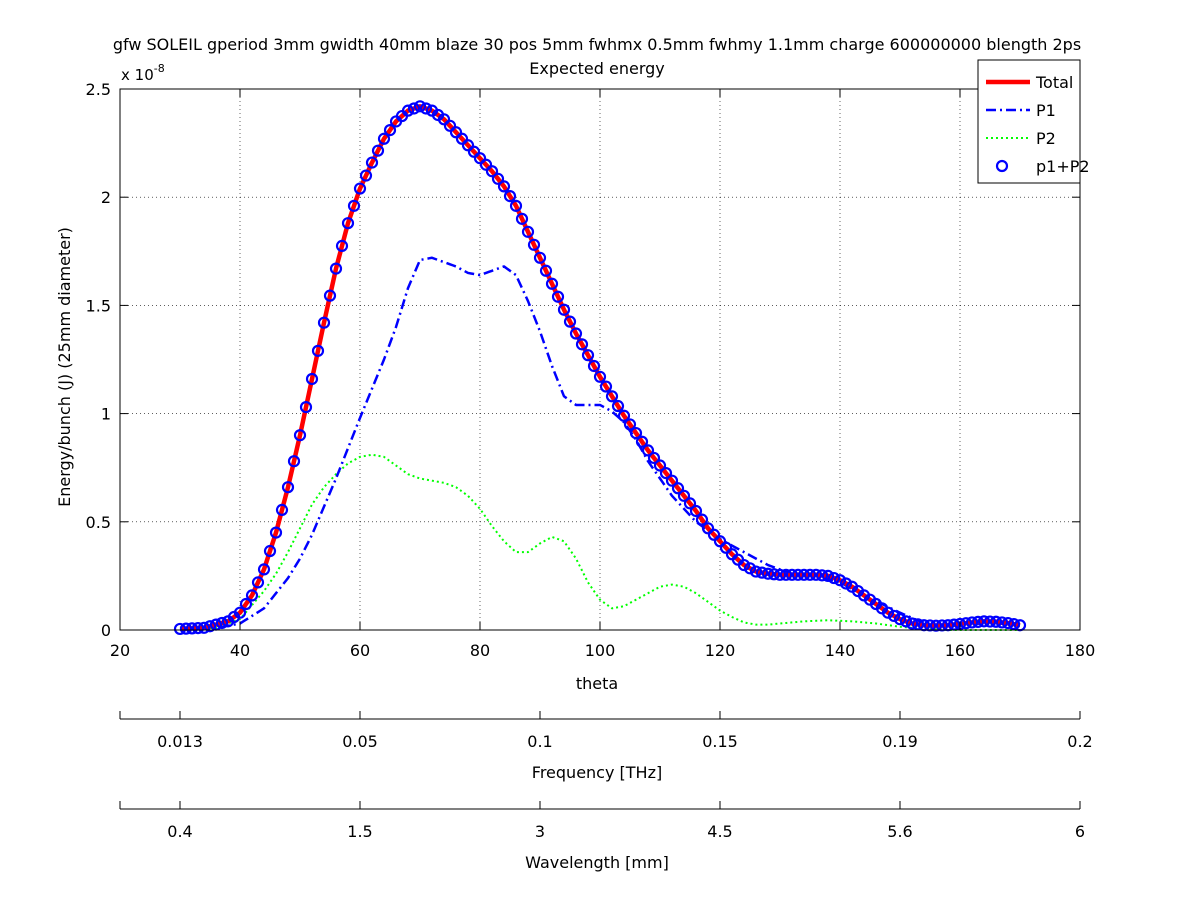 This screenshot has height=901, width=1200. What do you see at coordinates (1046, 138) in the screenshot?
I see `legend-label: P2` at bounding box center [1046, 138].